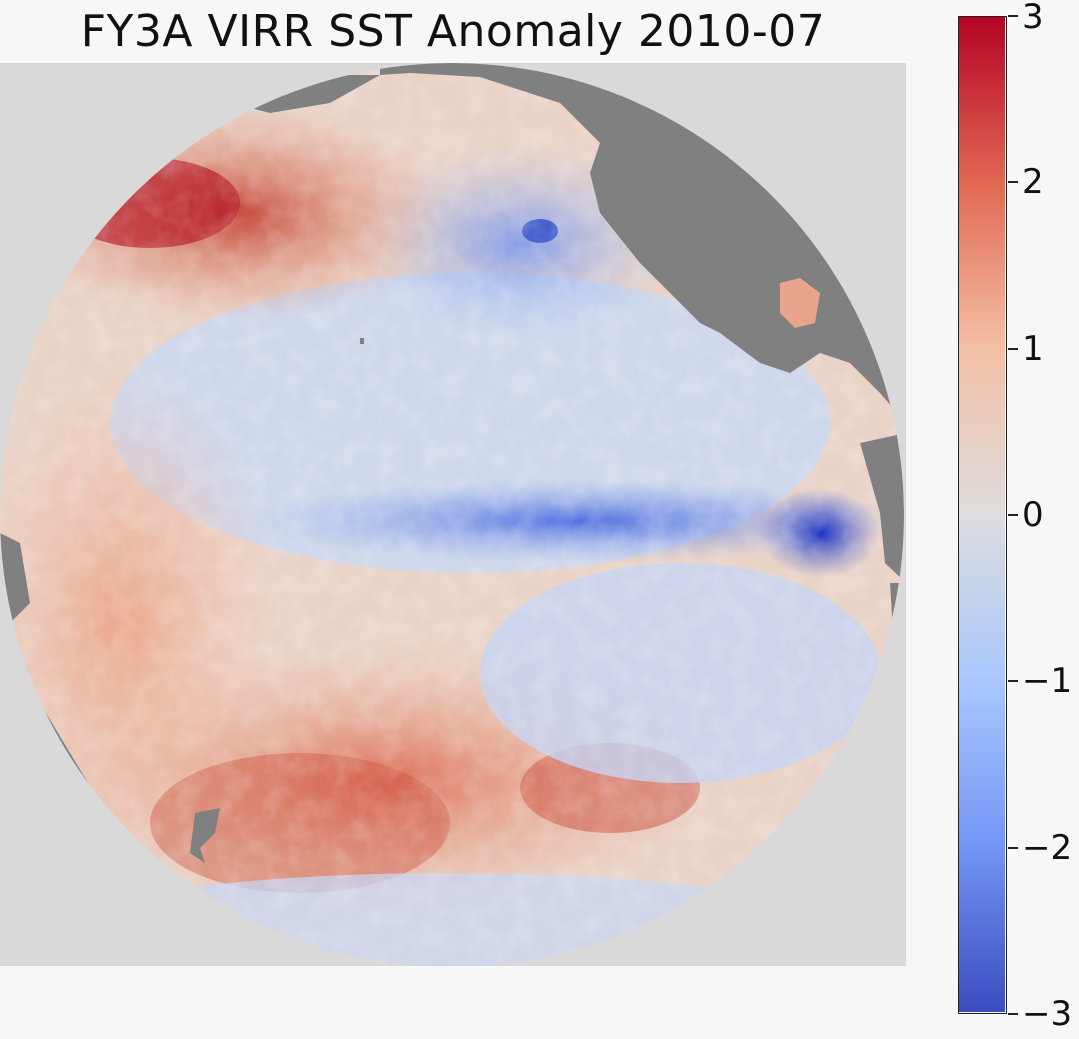  What do you see at coordinates (1047, 847) in the screenshot?
I see `colorbar-tick-label: −2` at bounding box center [1047, 847].